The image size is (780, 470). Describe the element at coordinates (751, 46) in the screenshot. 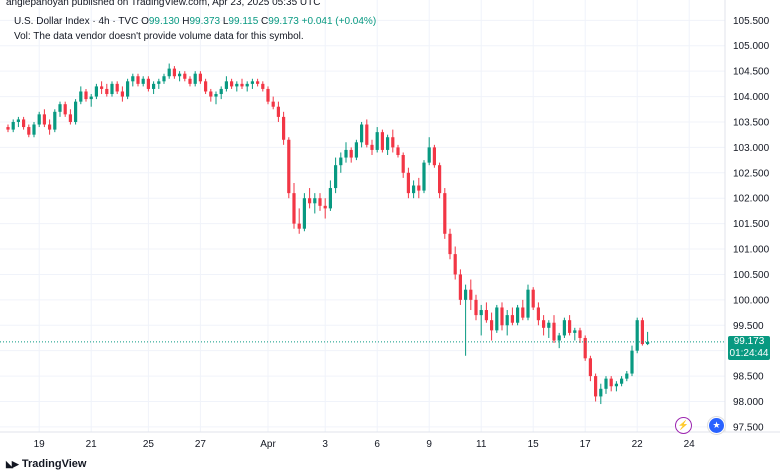

I see `price-tick-label: 105.000` at that location.